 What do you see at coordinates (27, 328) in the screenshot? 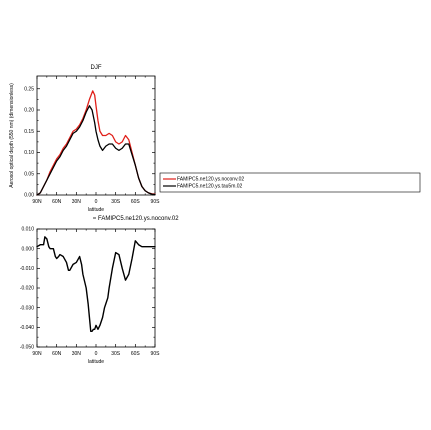
I see `y-tick-label: -0.040` at bounding box center [27, 328].